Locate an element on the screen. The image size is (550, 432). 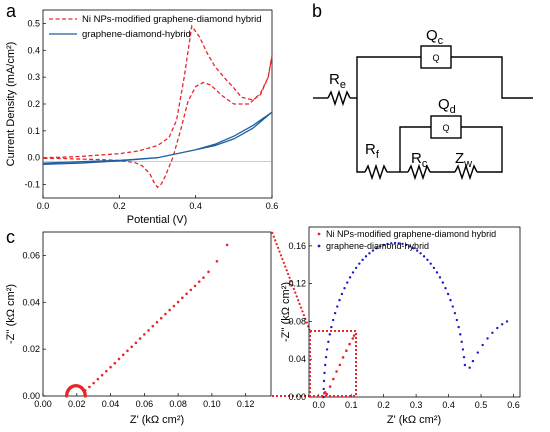
cv-y-tick-label: 0.1 is located at coordinates (33, 131).